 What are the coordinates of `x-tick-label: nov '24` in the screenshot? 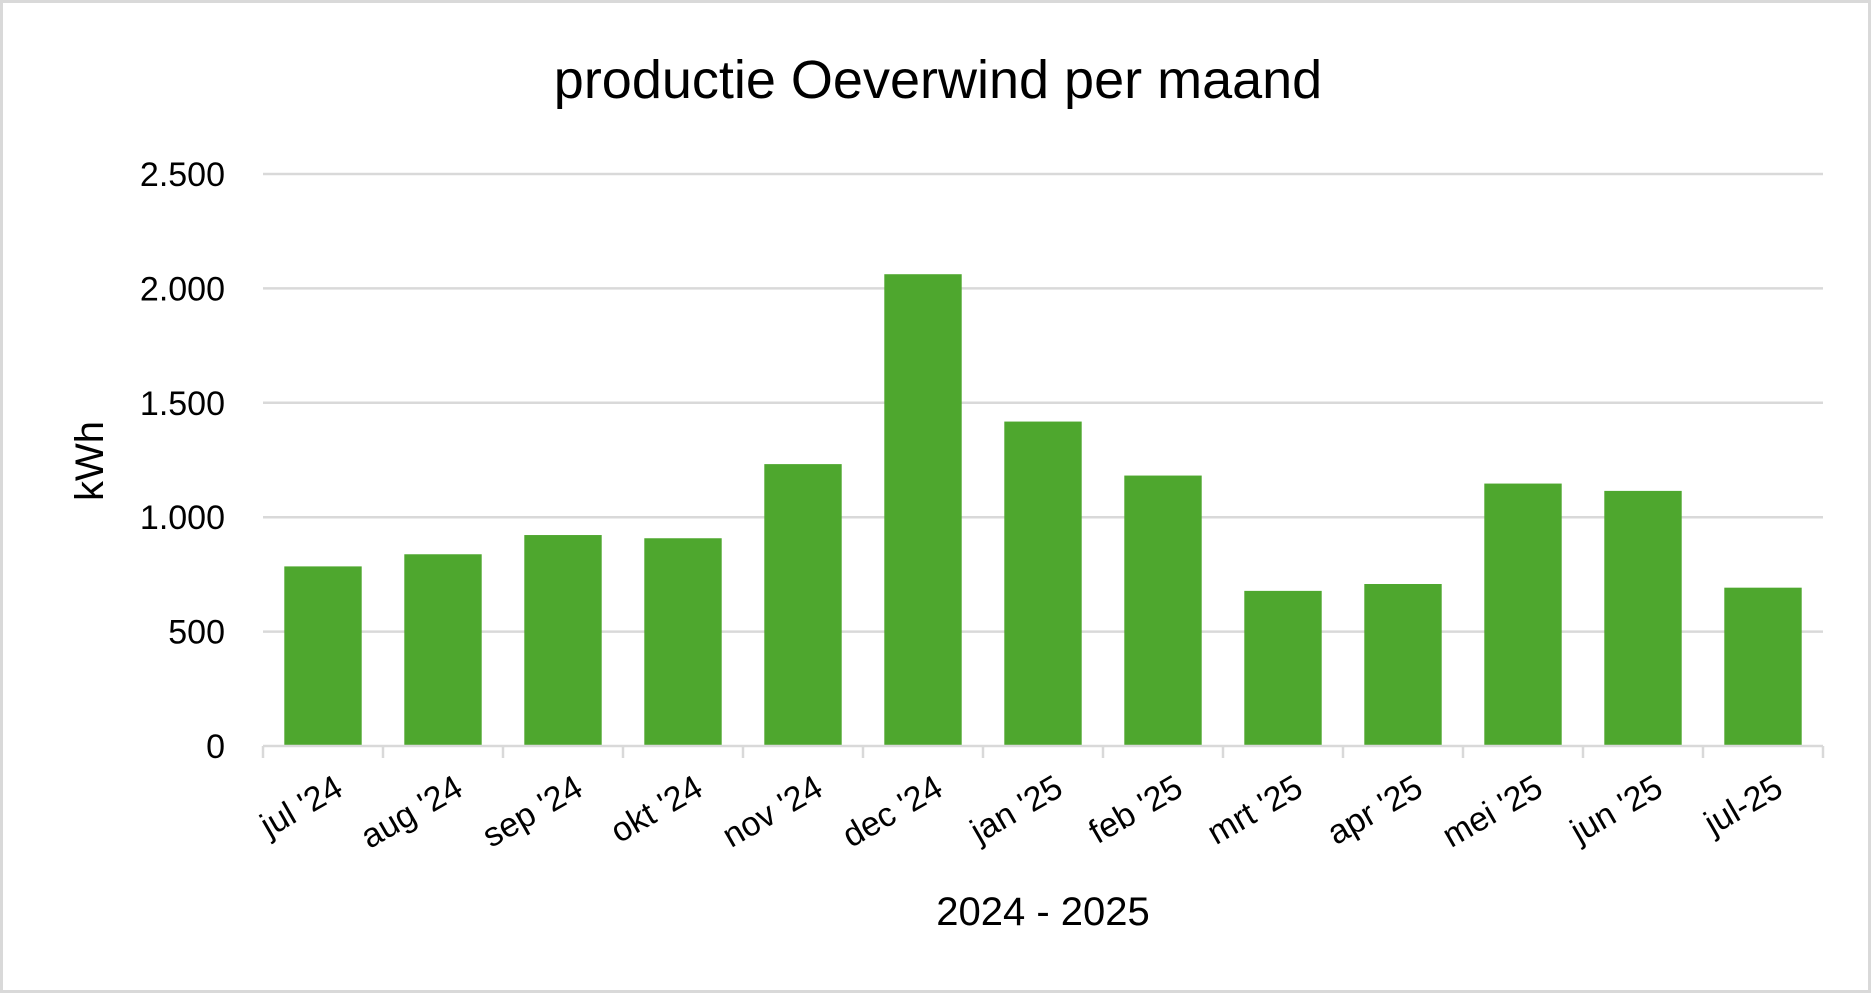 It's located at (772, 811).